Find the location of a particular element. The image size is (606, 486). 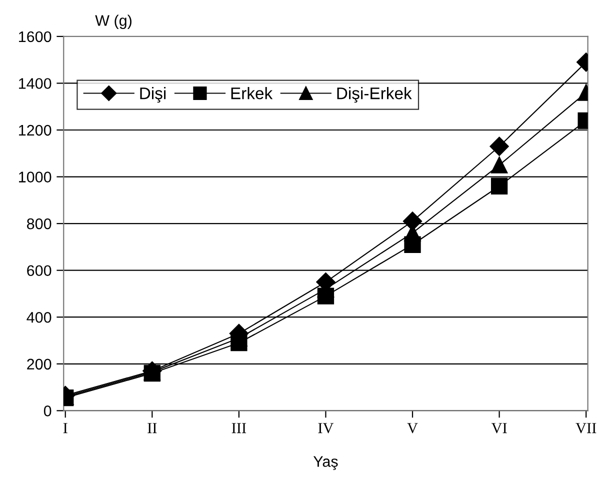

legend-label: Dişi is located at coordinates (153, 95).